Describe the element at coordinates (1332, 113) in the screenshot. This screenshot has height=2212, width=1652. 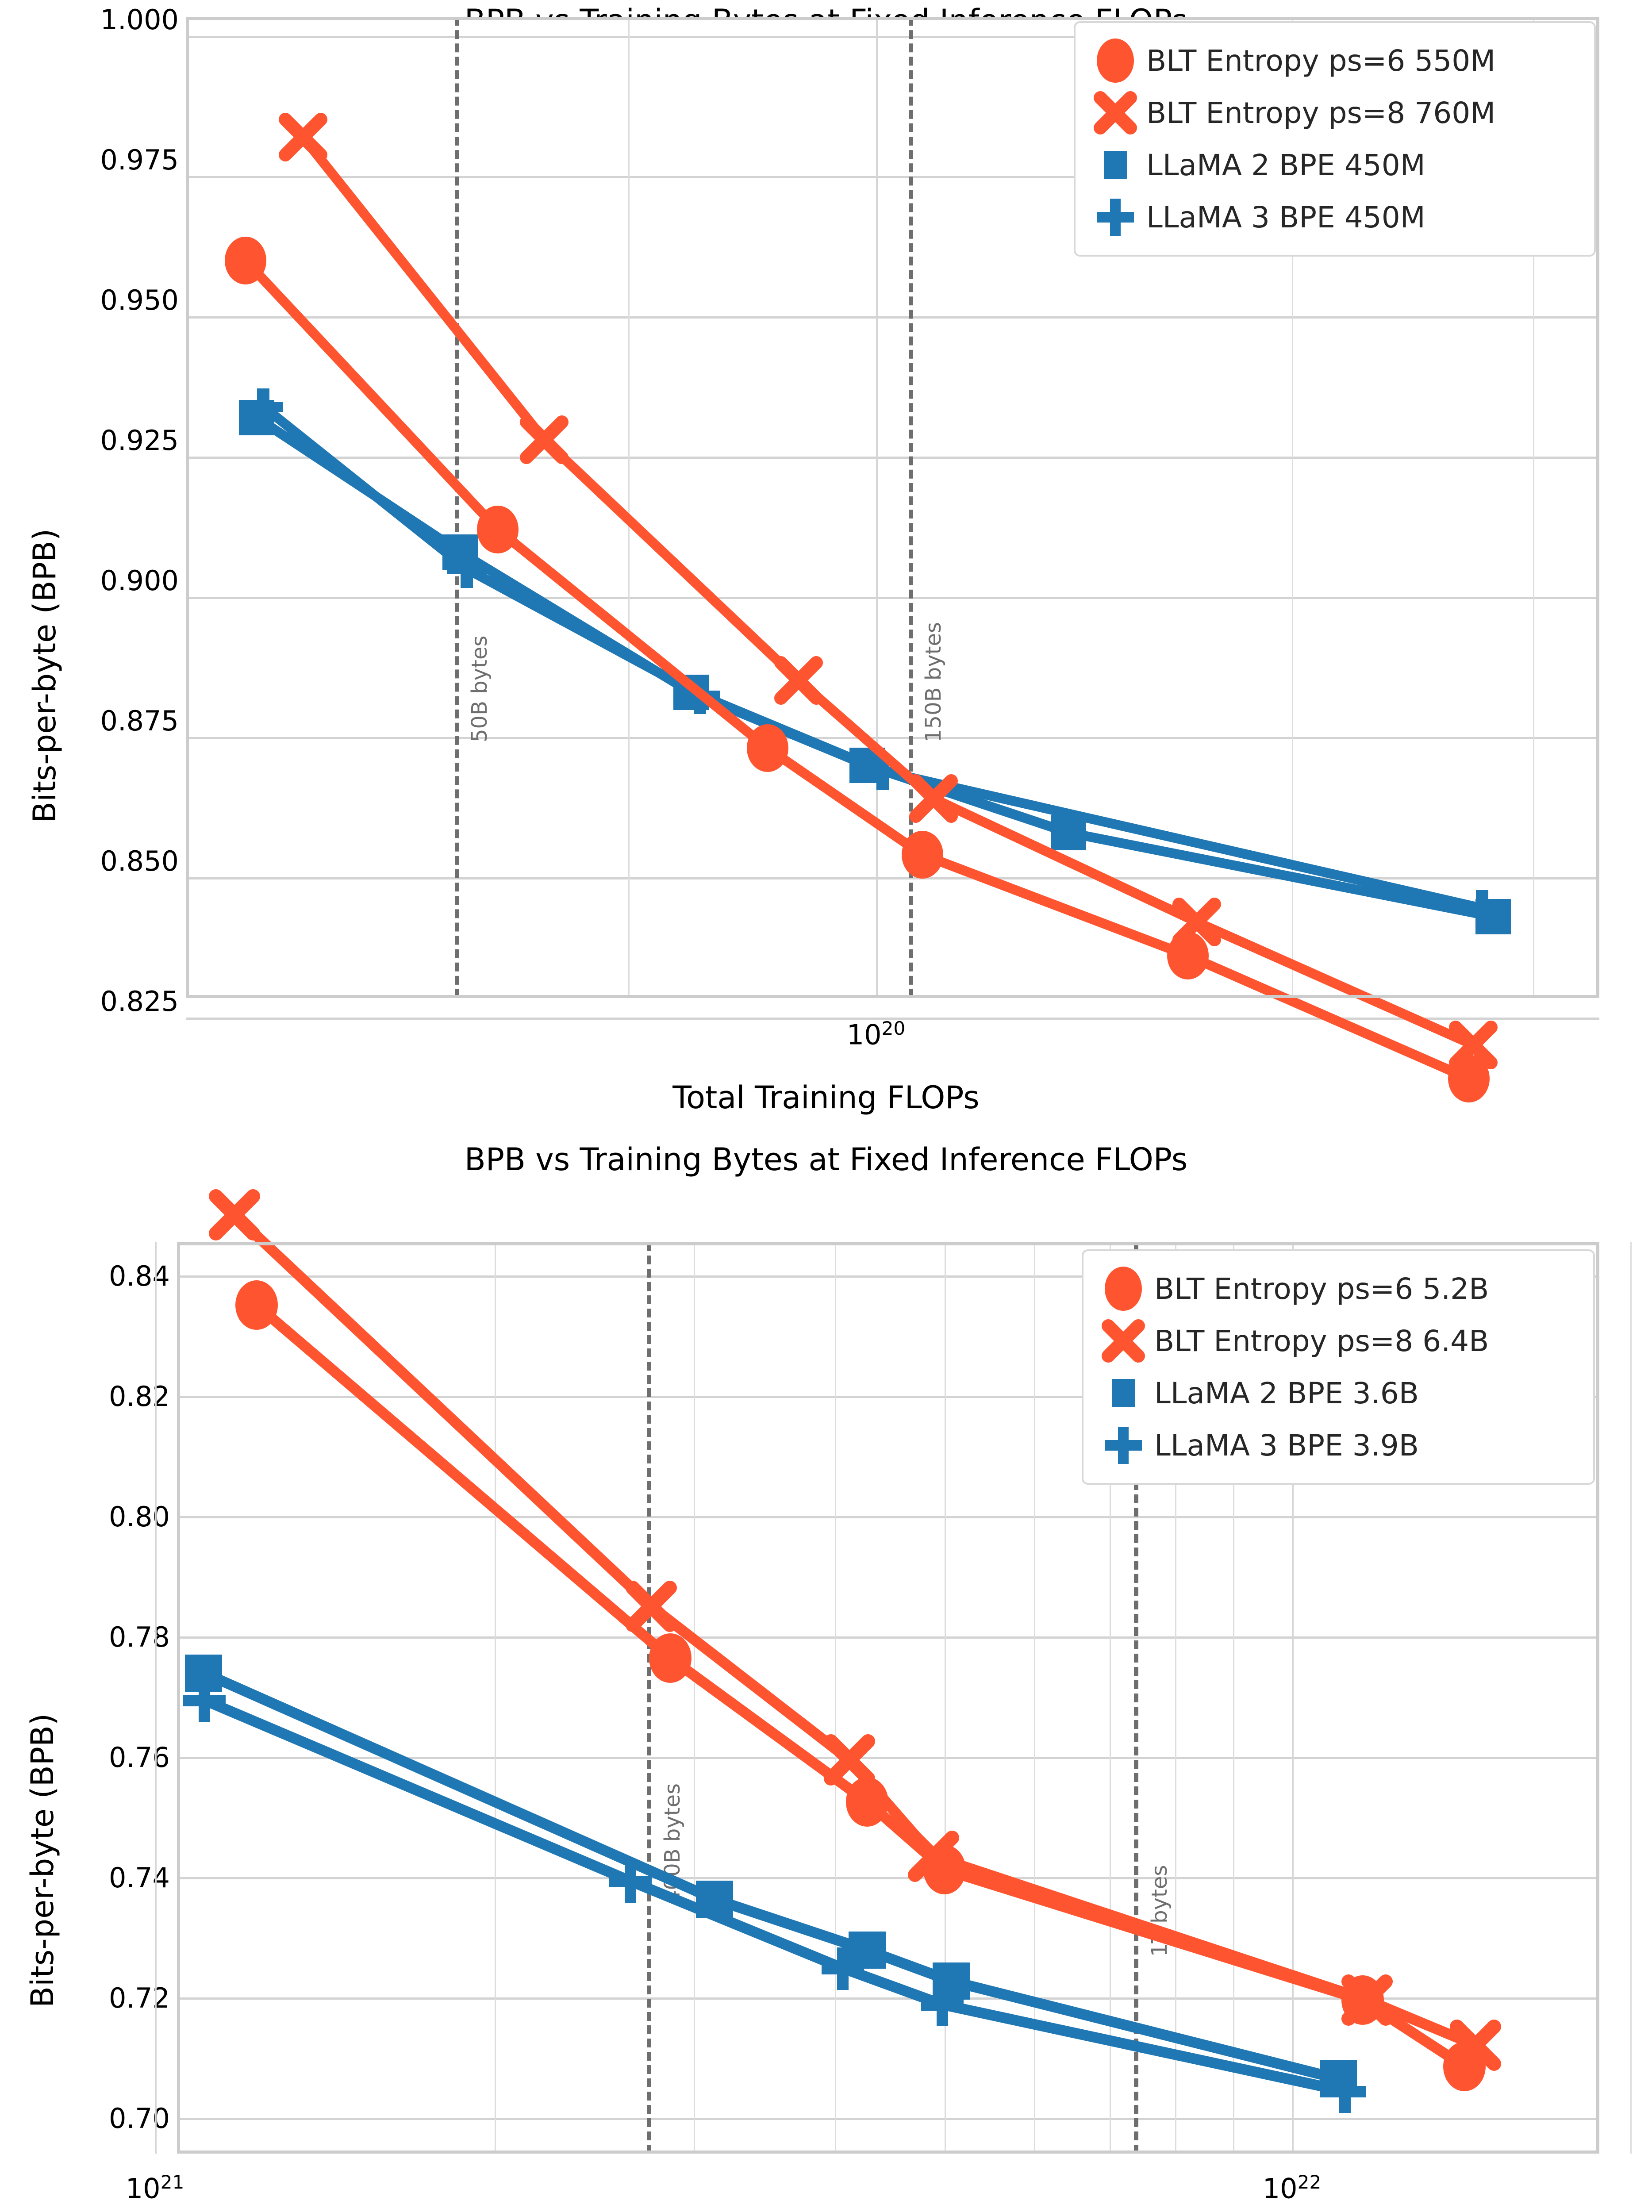
I see `legend-item: BLT Entropy ps=8 760M` at that location.